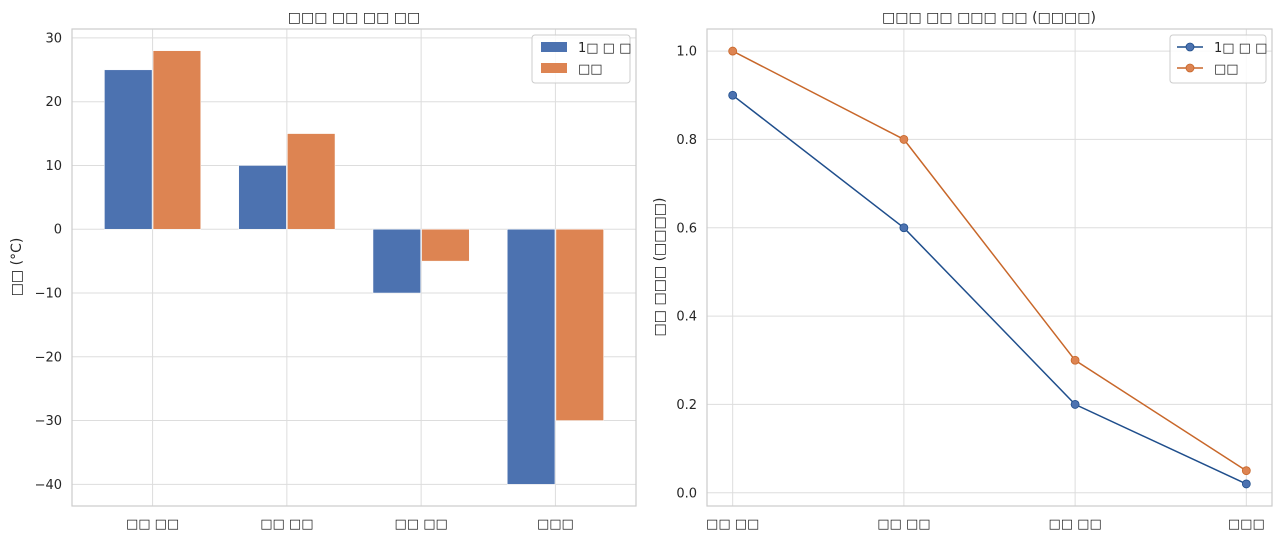 This screenshot has width=1280, height=540. I want to click on line-chart-y-tick-label: 1.0, so click(686, 52).